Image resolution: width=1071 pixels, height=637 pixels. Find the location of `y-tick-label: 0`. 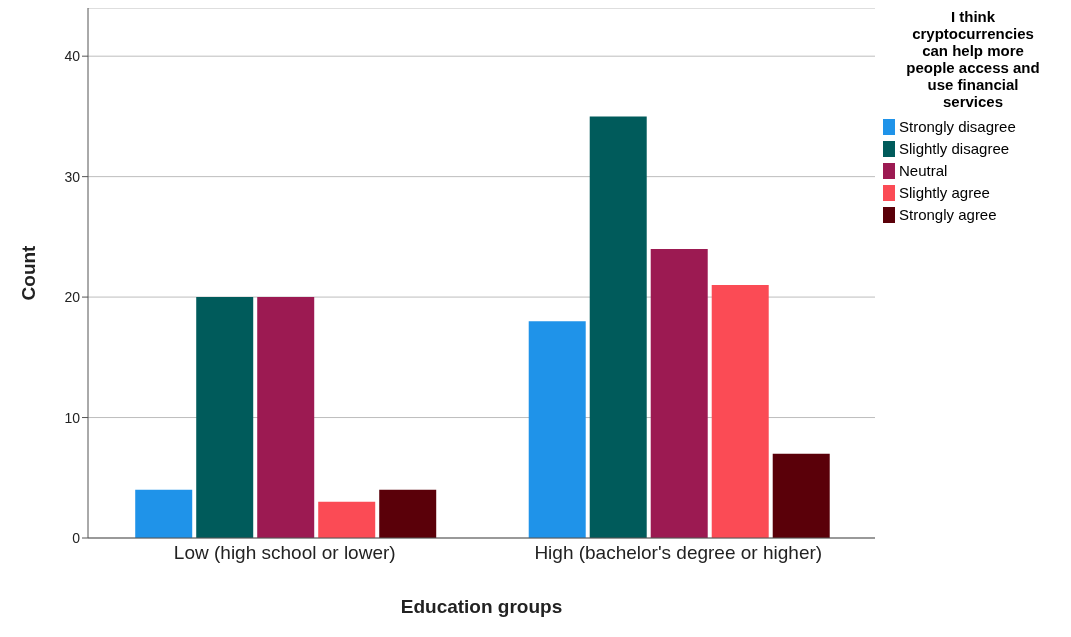

y-tick-label: 0 is located at coordinates (76, 537).